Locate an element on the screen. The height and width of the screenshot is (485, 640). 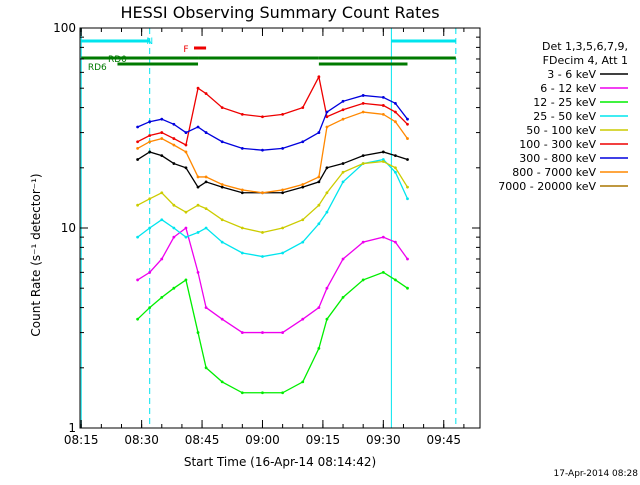
x-tick-label: 09:15 is located at coordinates (323, 440).